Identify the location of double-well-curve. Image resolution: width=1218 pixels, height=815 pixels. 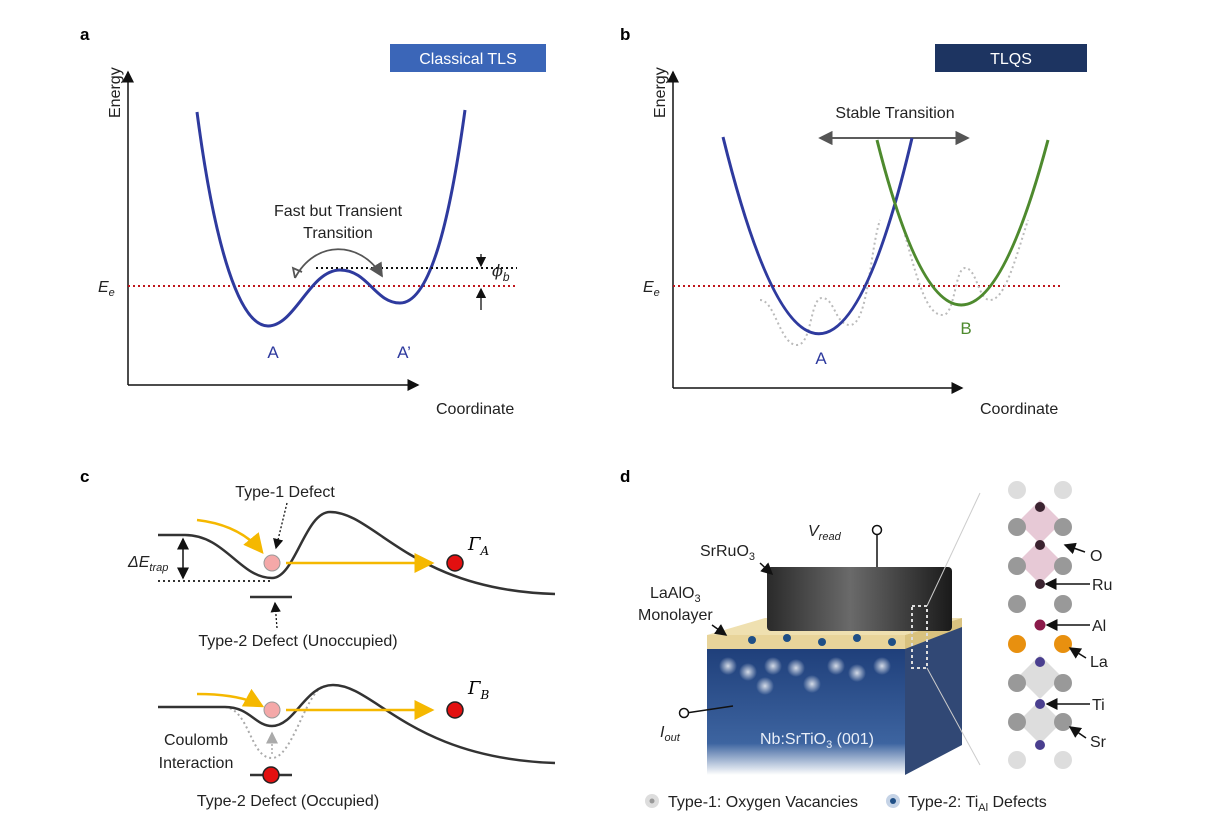
(331, 218).